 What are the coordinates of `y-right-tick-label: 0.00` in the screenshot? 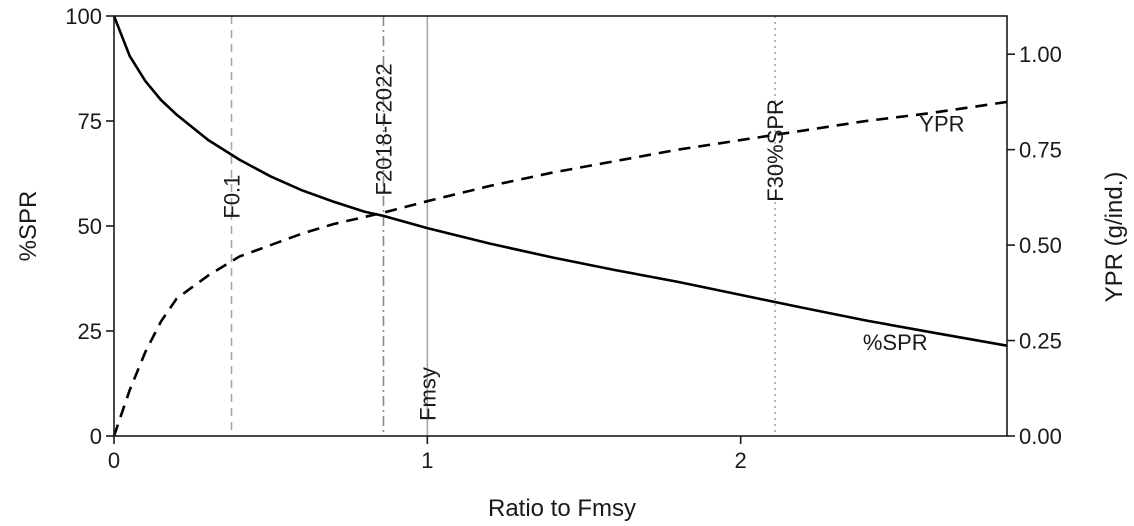 It's located at (1040, 436).